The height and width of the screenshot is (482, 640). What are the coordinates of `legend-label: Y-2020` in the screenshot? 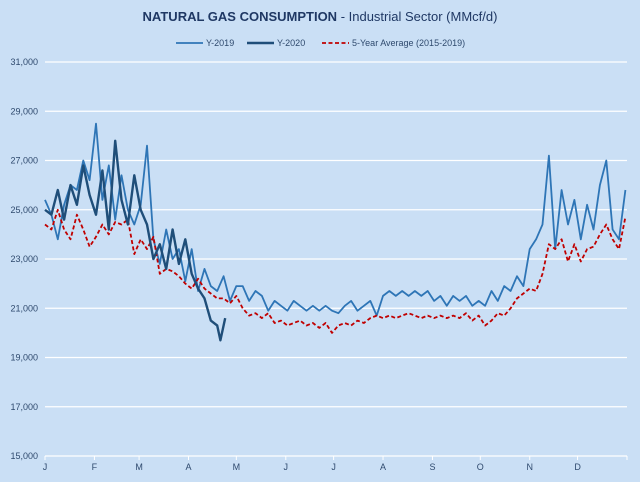 It's located at (291, 43).